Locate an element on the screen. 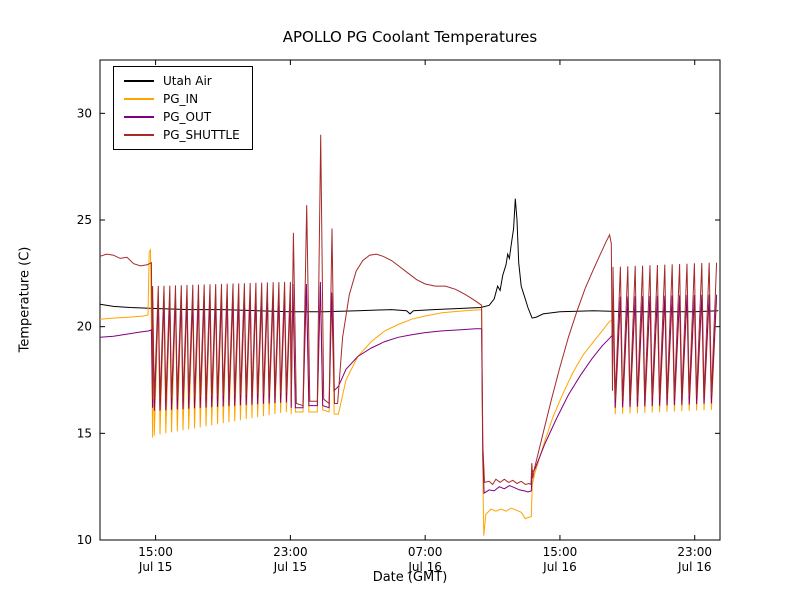 Image resolution: width=800 pixels, height=600 pixels. y-axis-label: Temperature (C) is located at coordinates (25, 299).